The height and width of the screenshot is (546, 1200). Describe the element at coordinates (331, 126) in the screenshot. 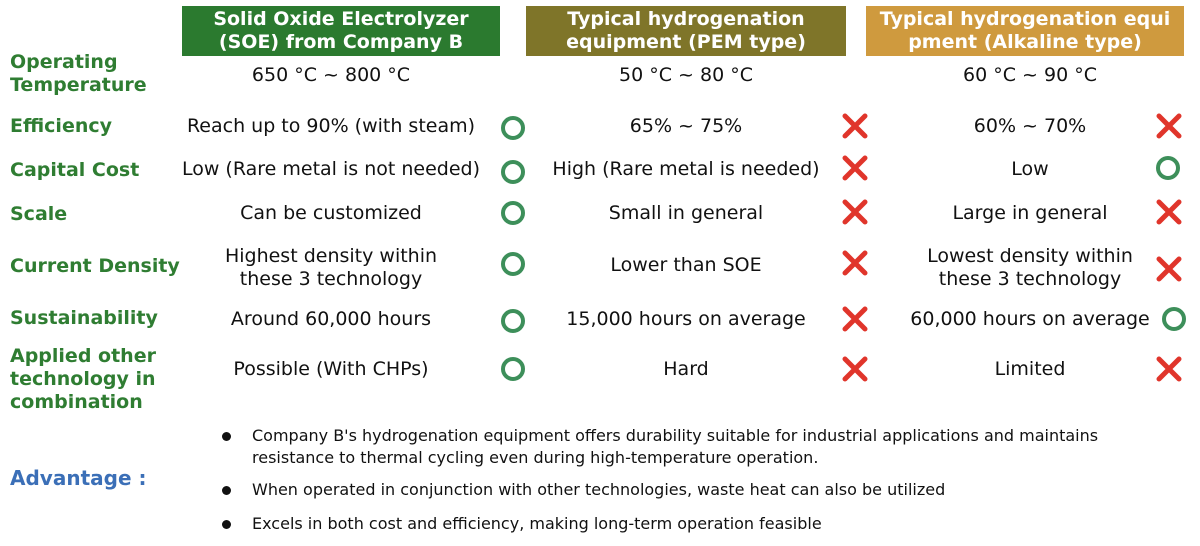

I see `cell-soe-efficiency: Reach up to 90% (with steam)` at that location.